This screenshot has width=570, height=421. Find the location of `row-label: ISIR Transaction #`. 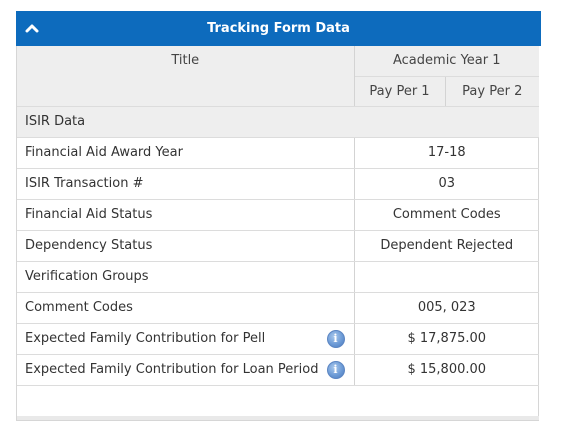

row-label: ISIR Transaction # is located at coordinates (186, 184).